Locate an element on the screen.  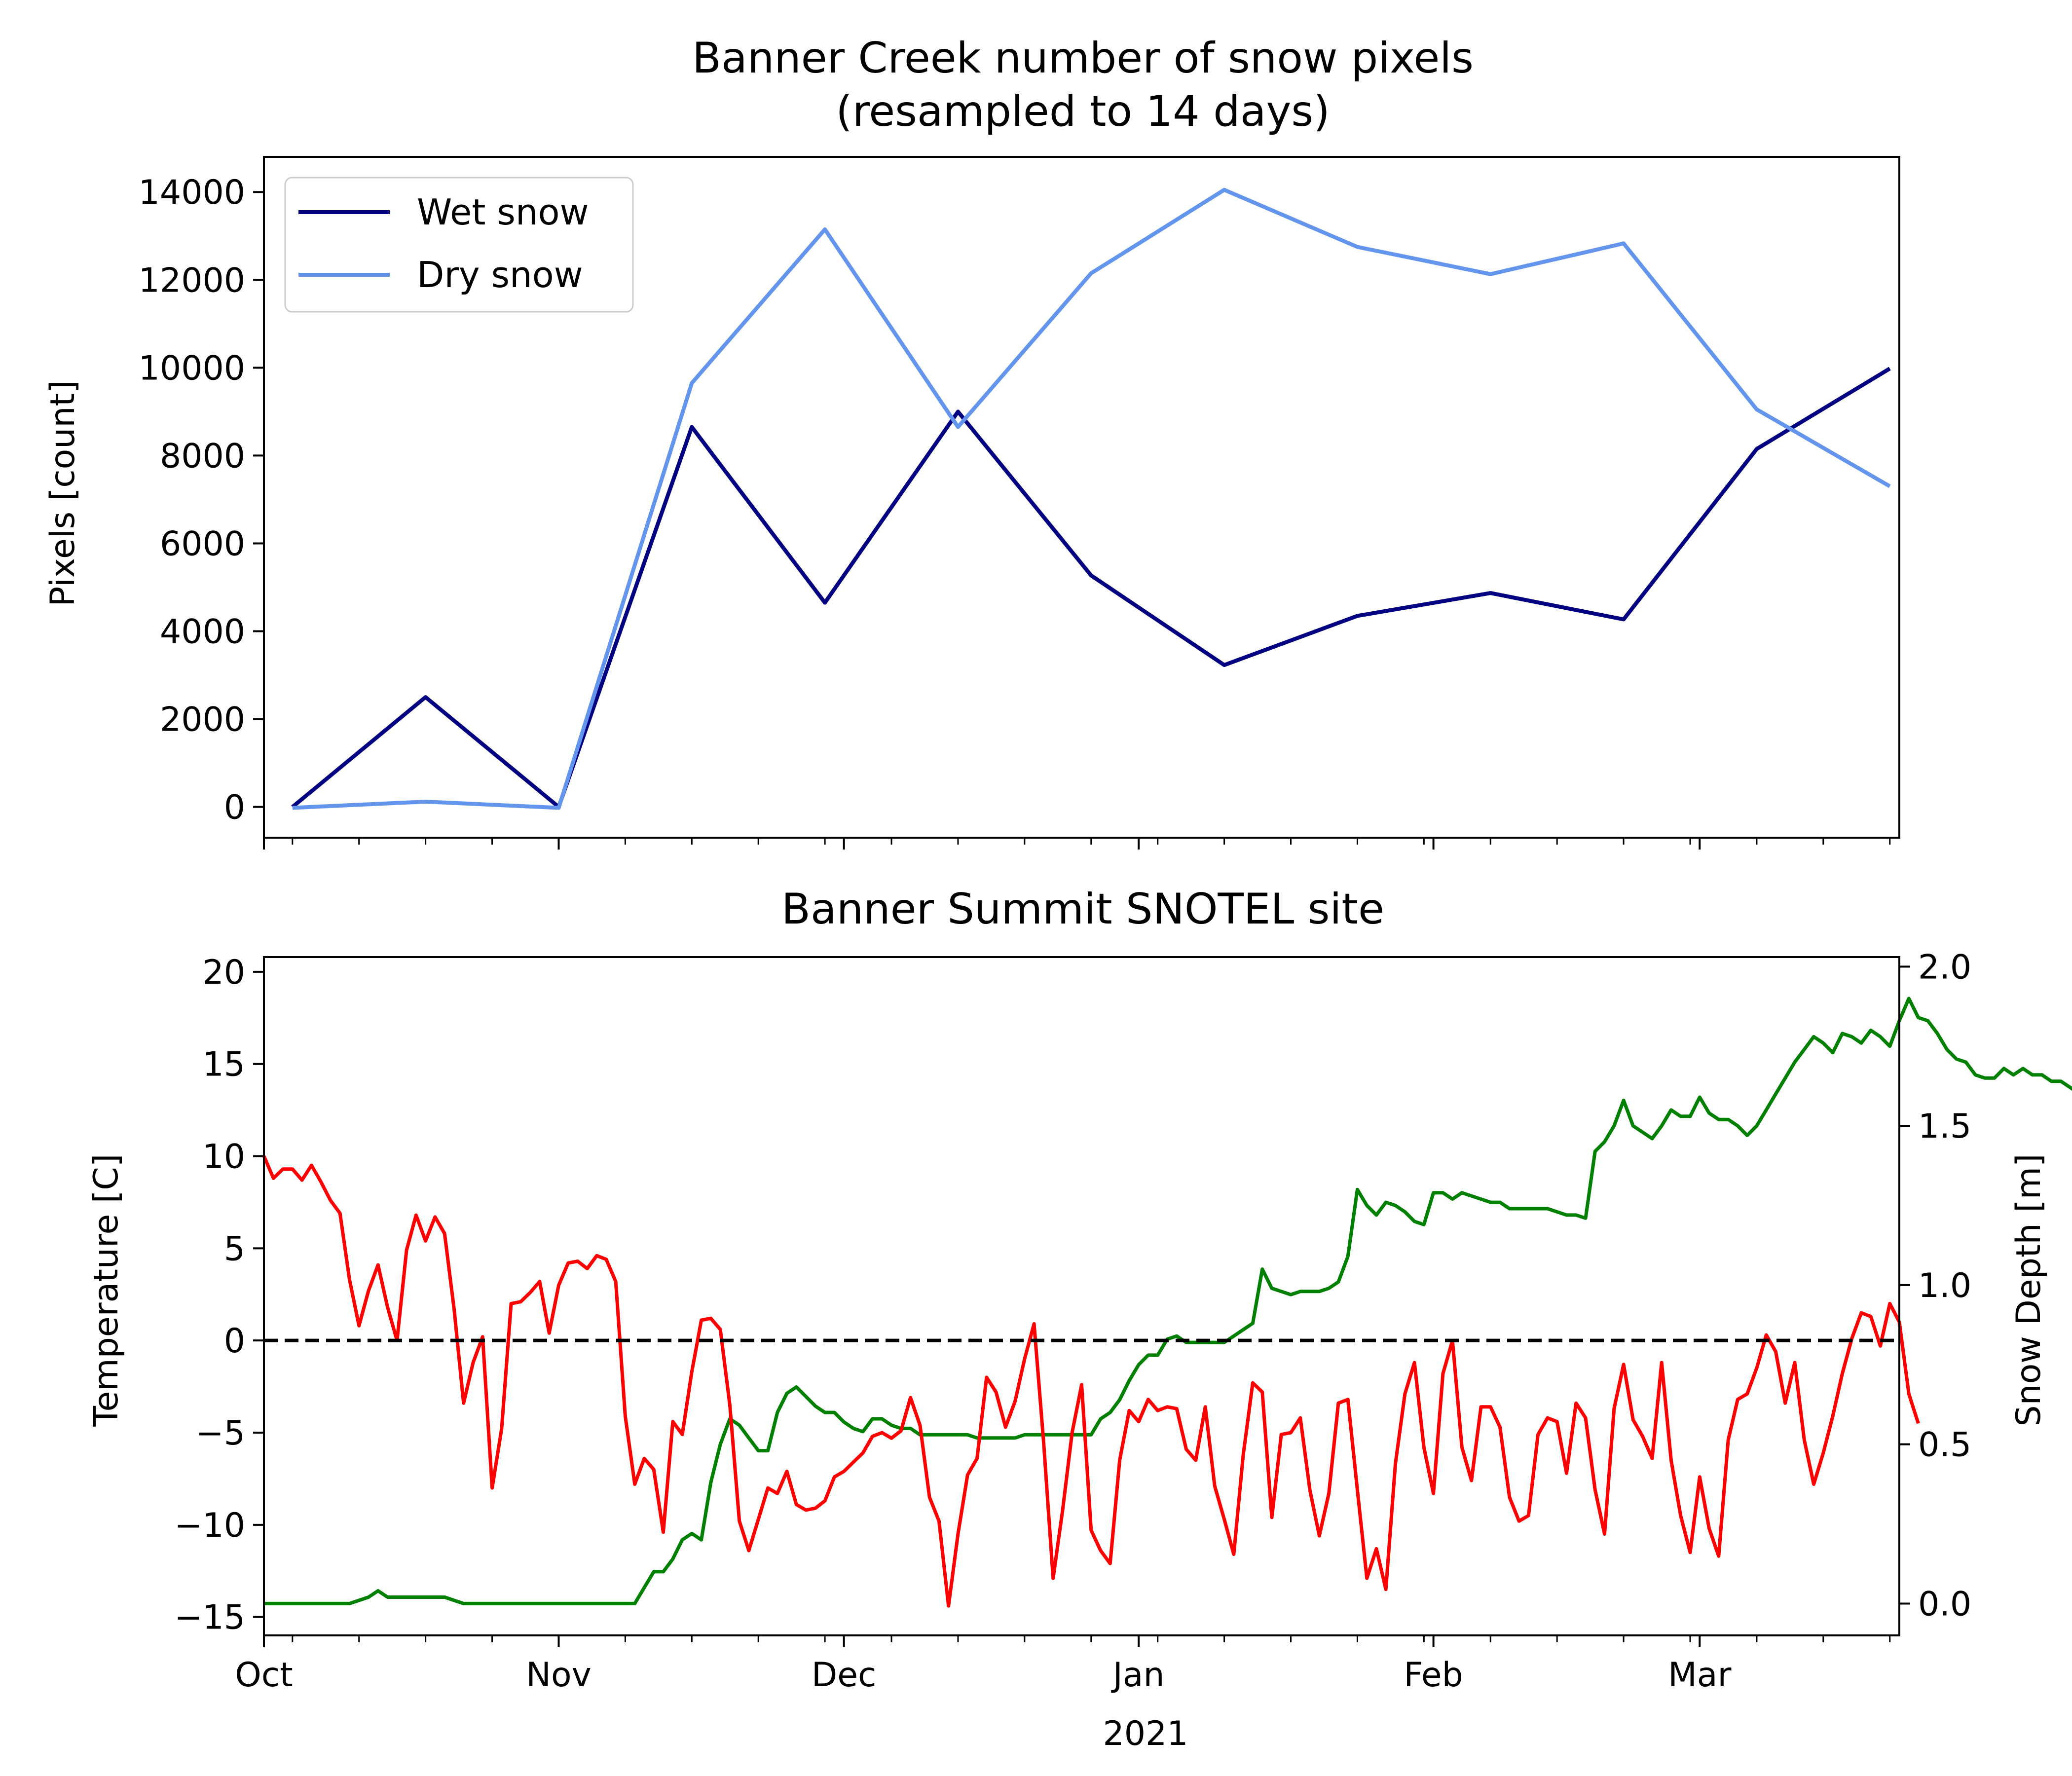
x-year-label: 2021 is located at coordinates (1145, 1734).